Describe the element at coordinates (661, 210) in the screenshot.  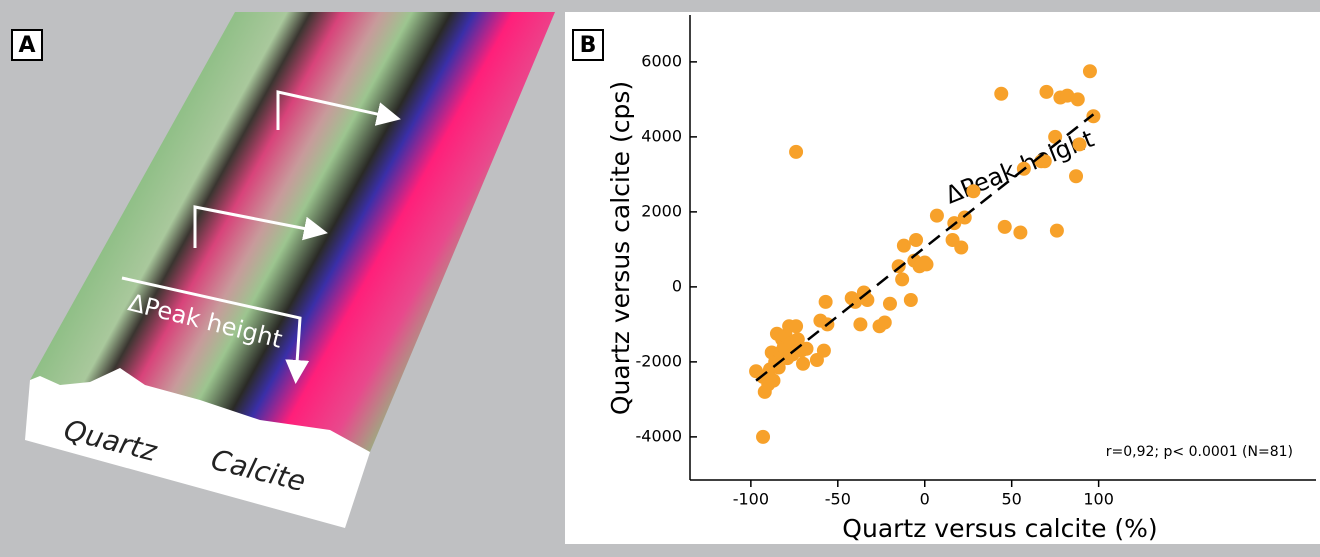
I see `y-tick-label: 2000` at that location.